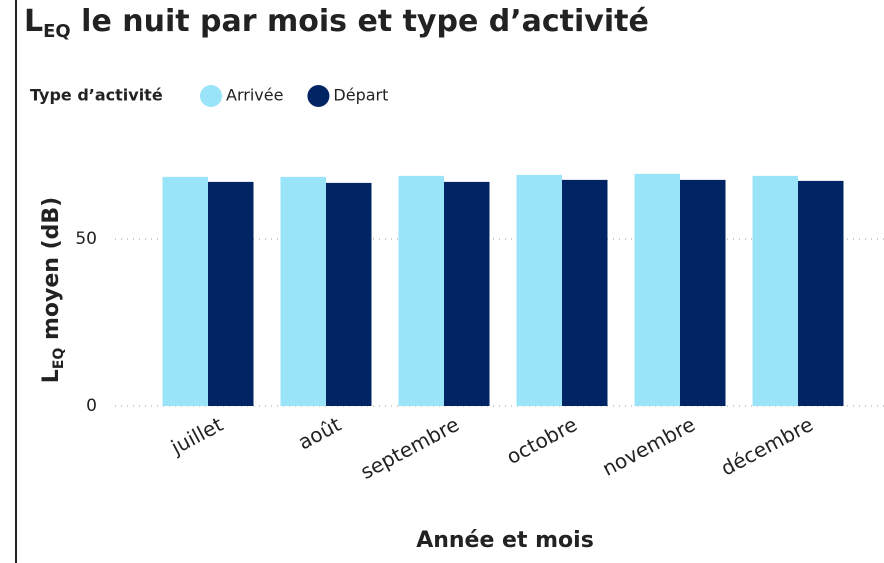 The height and width of the screenshot is (563, 884). What do you see at coordinates (59, 359) in the screenshot?
I see `y-label-sub: EQ` at bounding box center [59, 359].